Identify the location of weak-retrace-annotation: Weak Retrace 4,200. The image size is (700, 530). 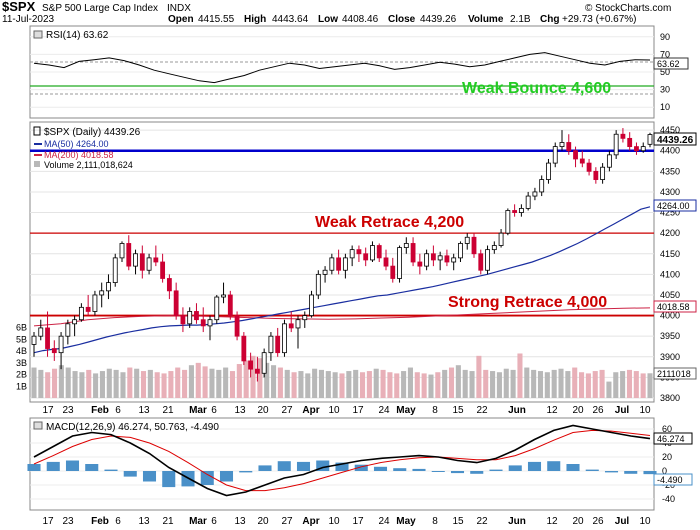
(389, 222).